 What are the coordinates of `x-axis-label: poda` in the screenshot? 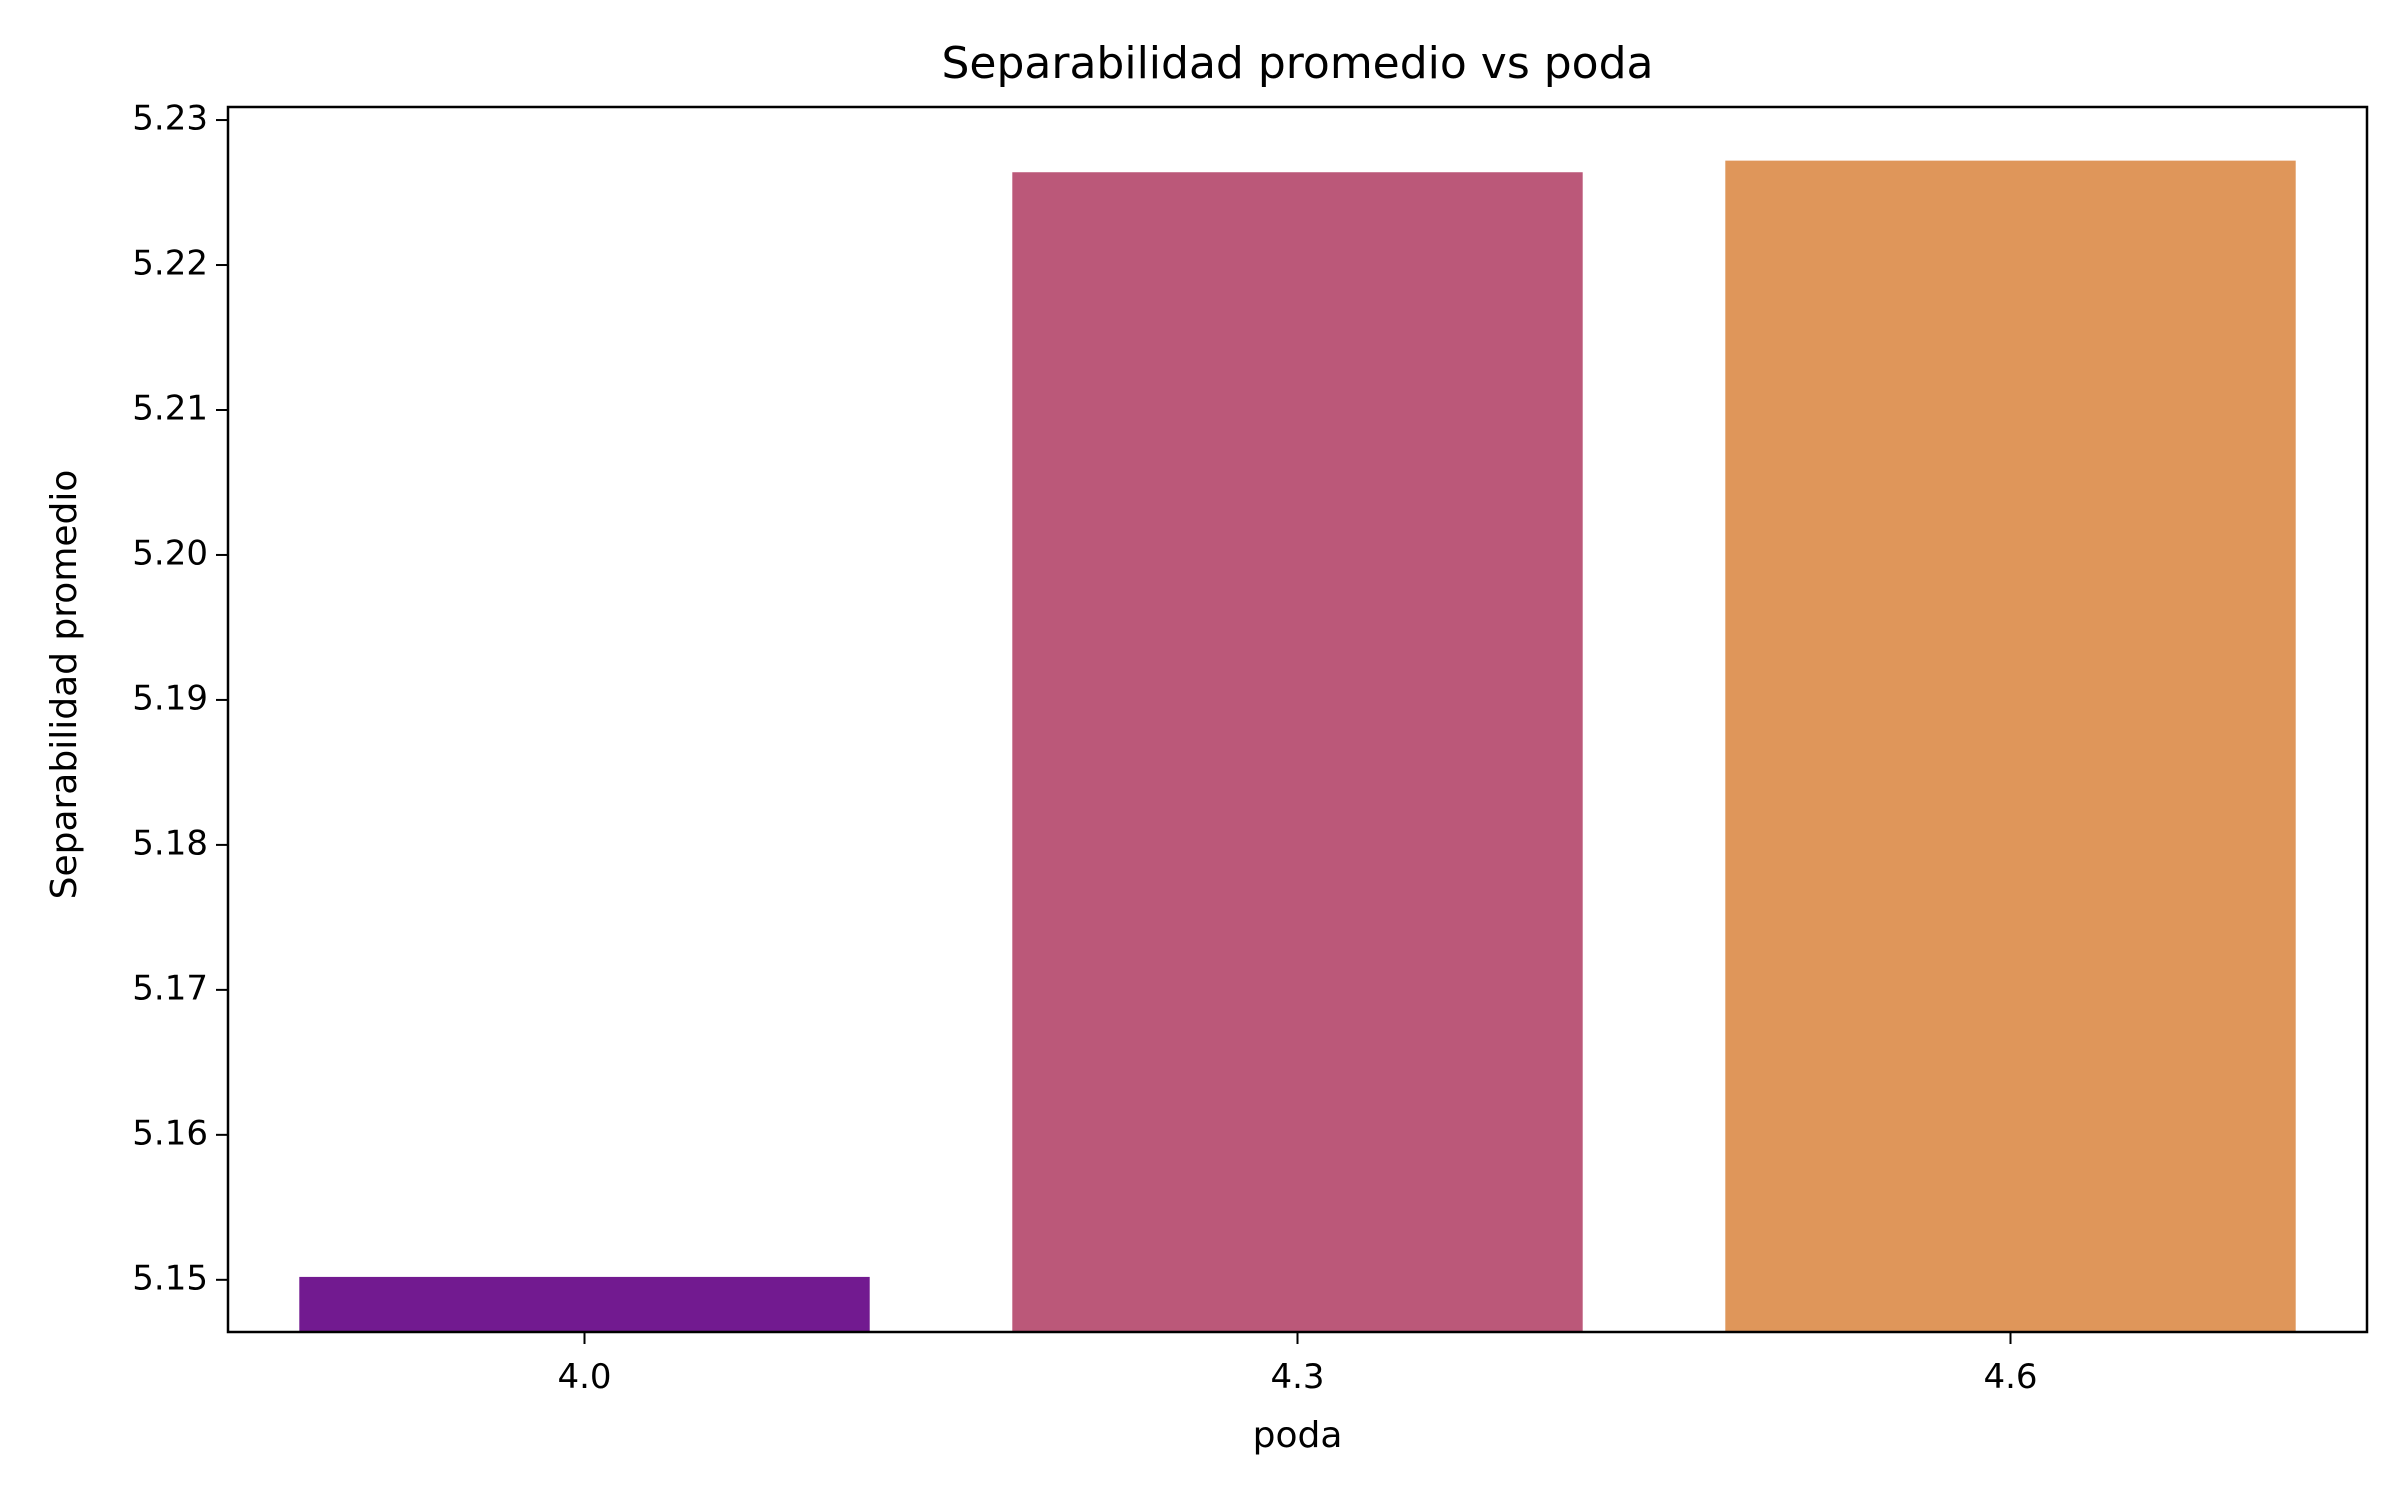 It's located at (1298, 1435).